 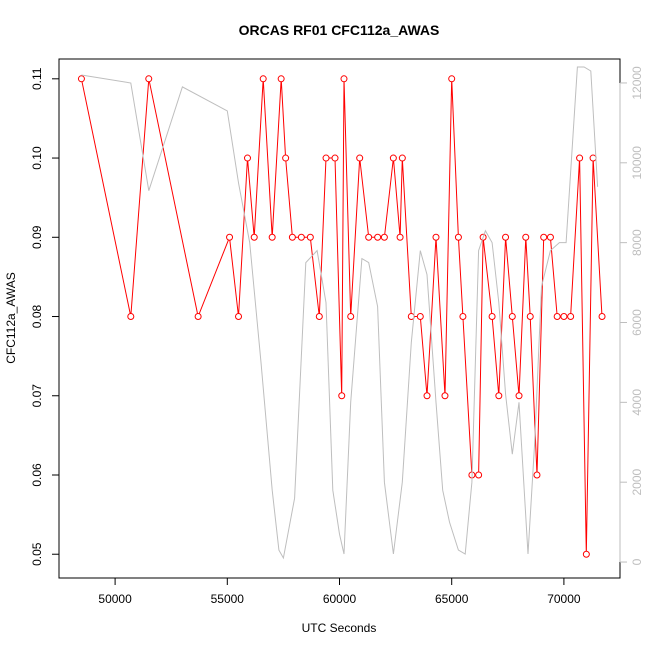 What do you see at coordinates (339, 30) in the screenshot?
I see `chart-title: ORCAS RF01 CFC112a_AWAS` at bounding box center [339, 30].